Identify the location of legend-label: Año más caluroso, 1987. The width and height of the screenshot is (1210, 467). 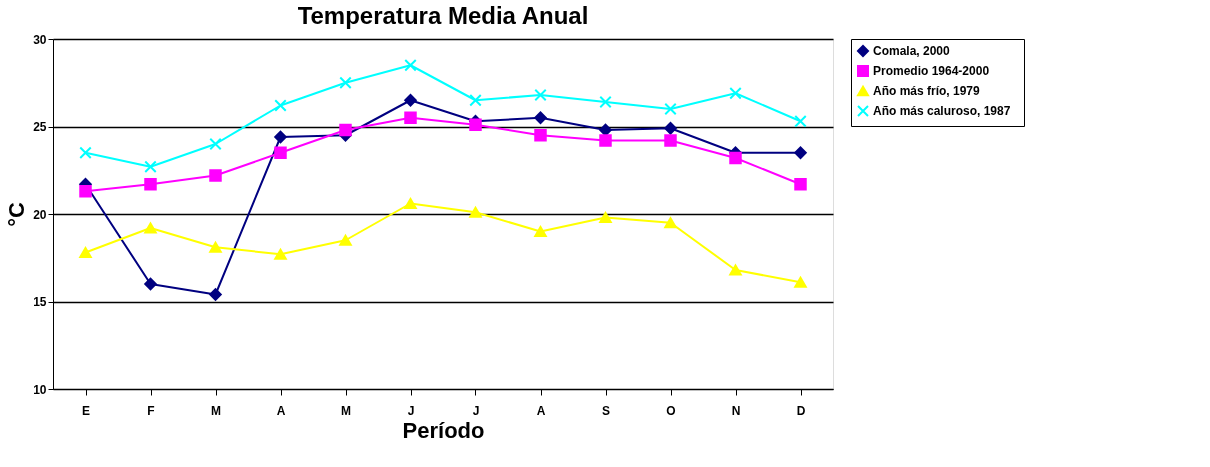
(942, 111).